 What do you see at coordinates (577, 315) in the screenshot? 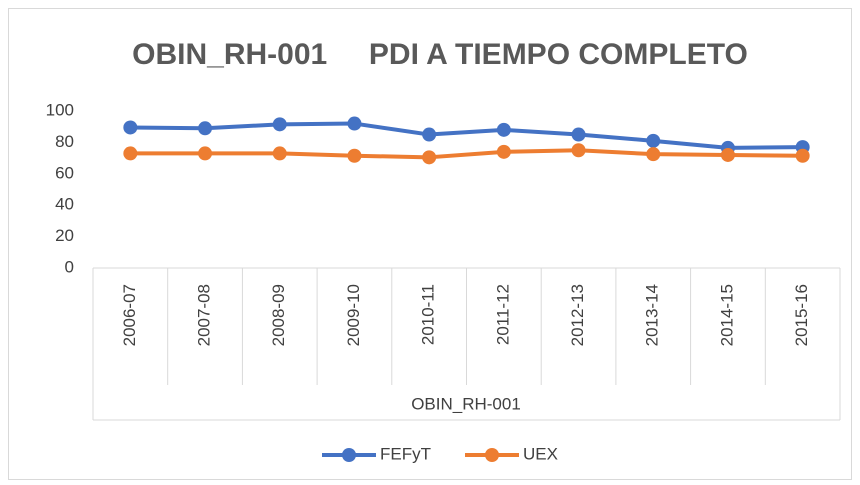
I see `x-tick-label: 2012-13` at bounding box center [577, 315].